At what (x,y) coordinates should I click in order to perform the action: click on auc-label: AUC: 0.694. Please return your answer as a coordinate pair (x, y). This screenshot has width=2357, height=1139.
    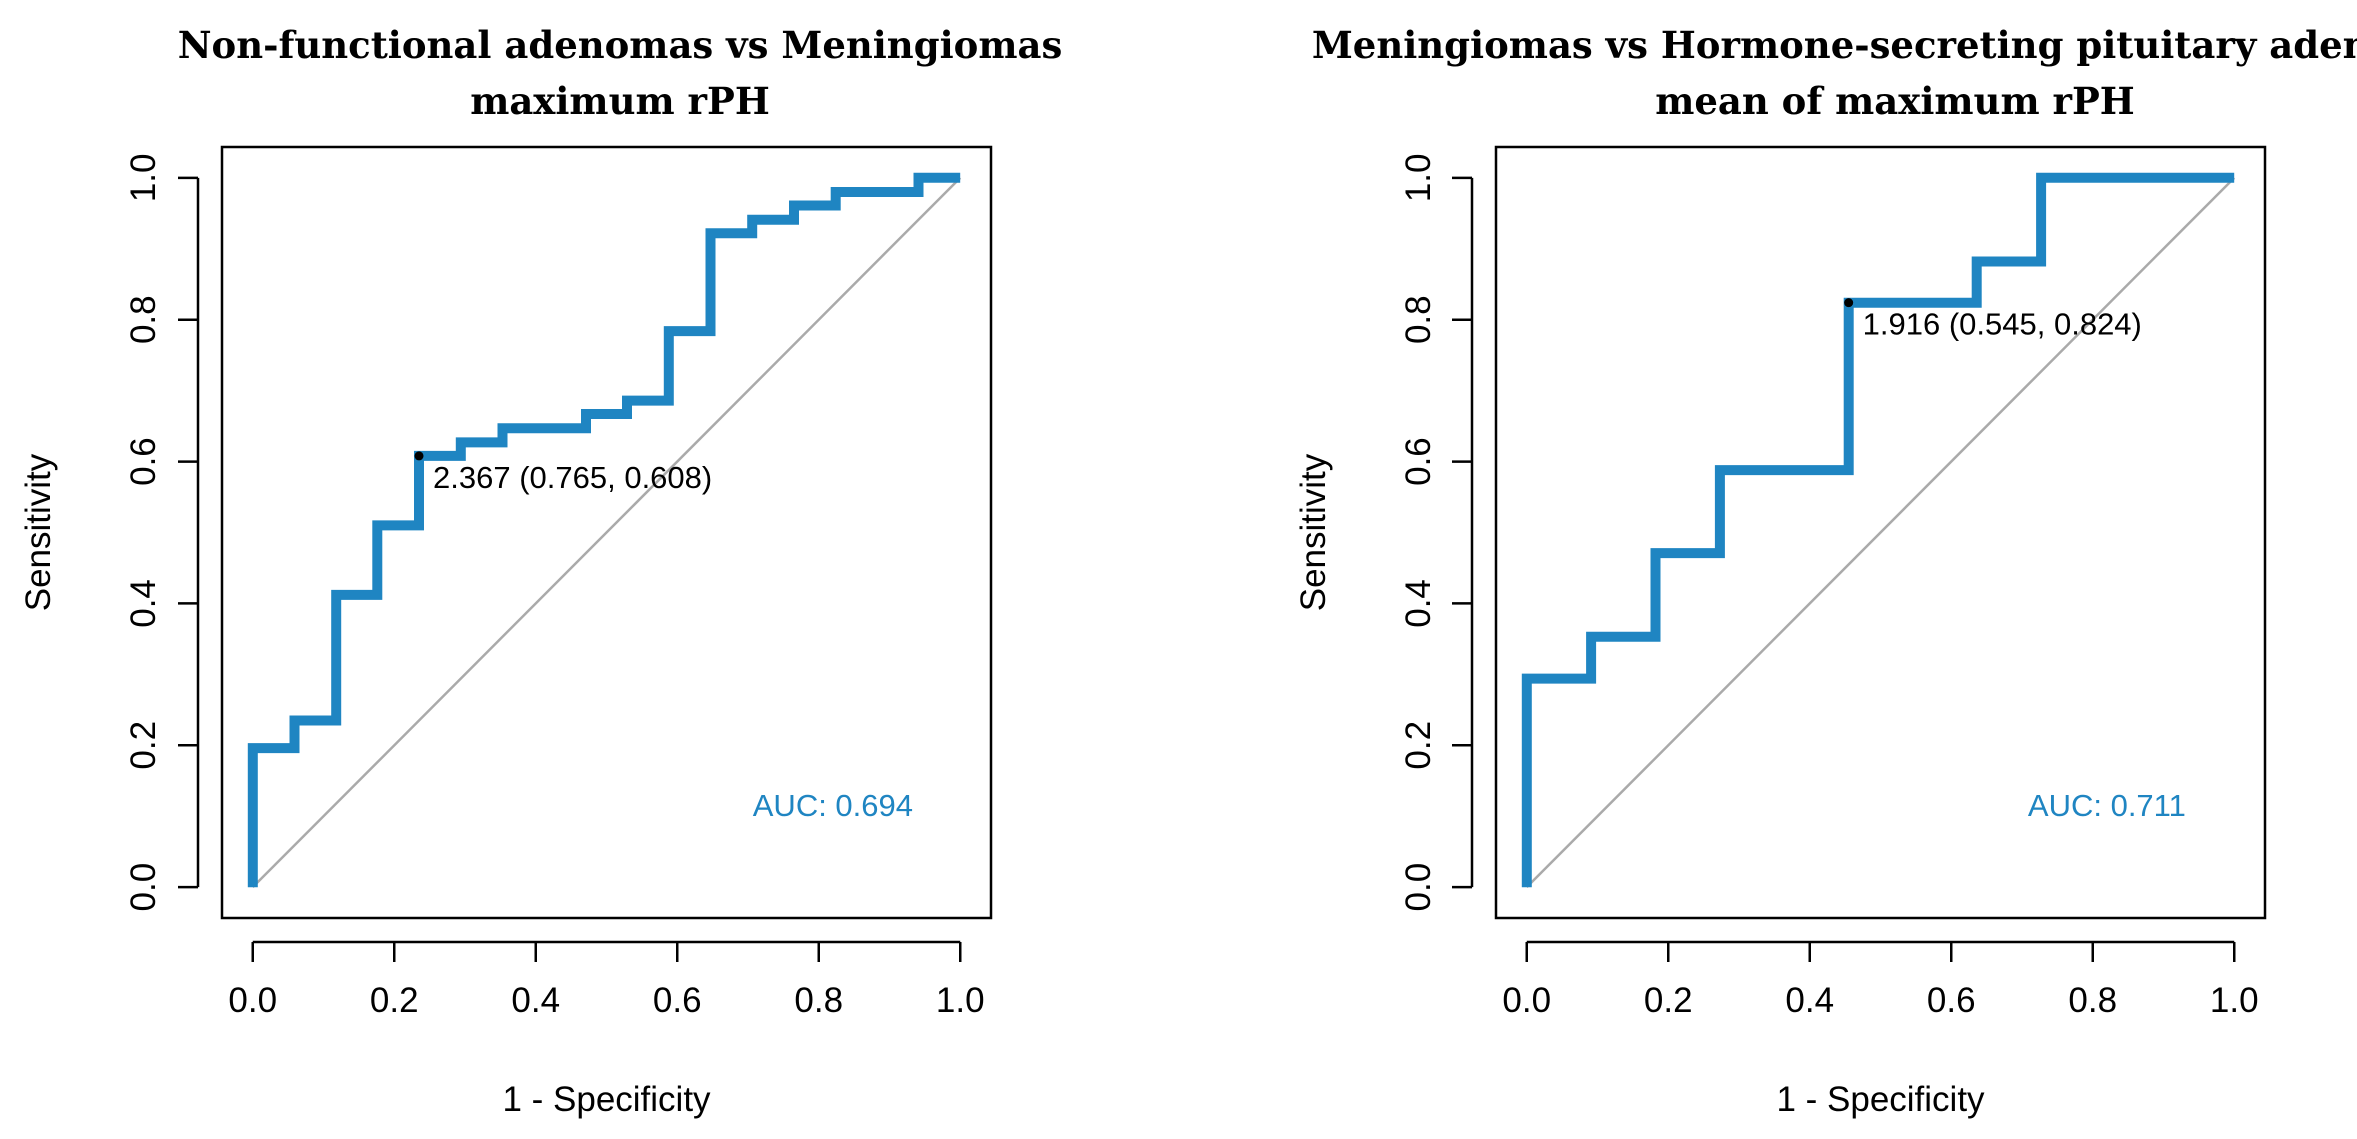
    Looking at the image, I should click on (833, 805).